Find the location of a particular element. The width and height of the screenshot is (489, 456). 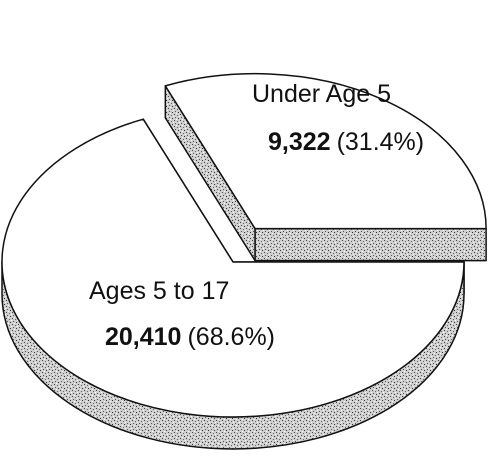

value-label: 20,410 (68.6%) is located at coordinates (190, 337).